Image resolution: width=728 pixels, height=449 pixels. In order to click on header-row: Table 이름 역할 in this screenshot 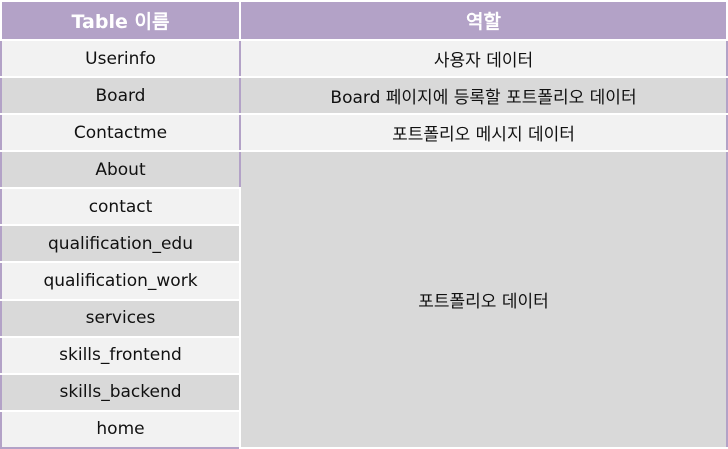, I will do `click(364, 20)`.